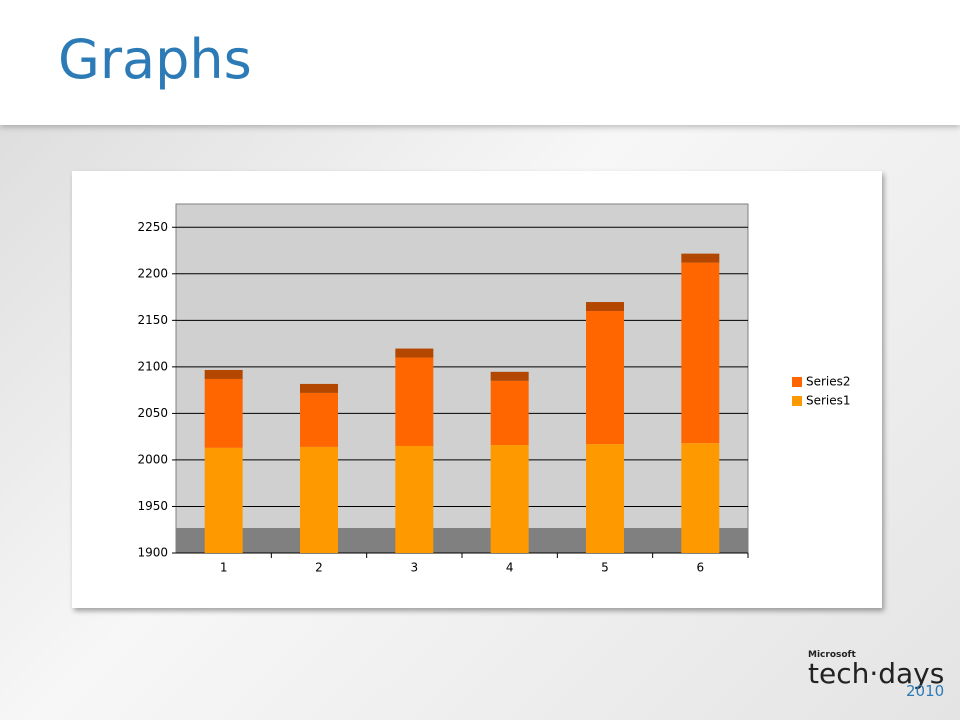  What do you see at coordinates (319, 568) in the screenshot?
I see `x-tick-label: 2` at bounding box center [319, 568].